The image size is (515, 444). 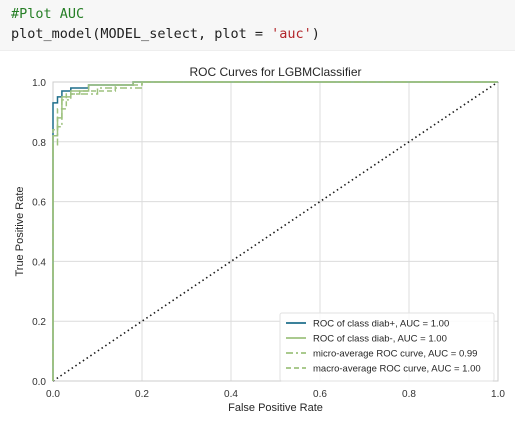 What do you see at coordinates (380, 339) in the screenshot?
I see `legend-label: ROC of class diab-, AUC = 1.00` at bounding box center [380, 339].